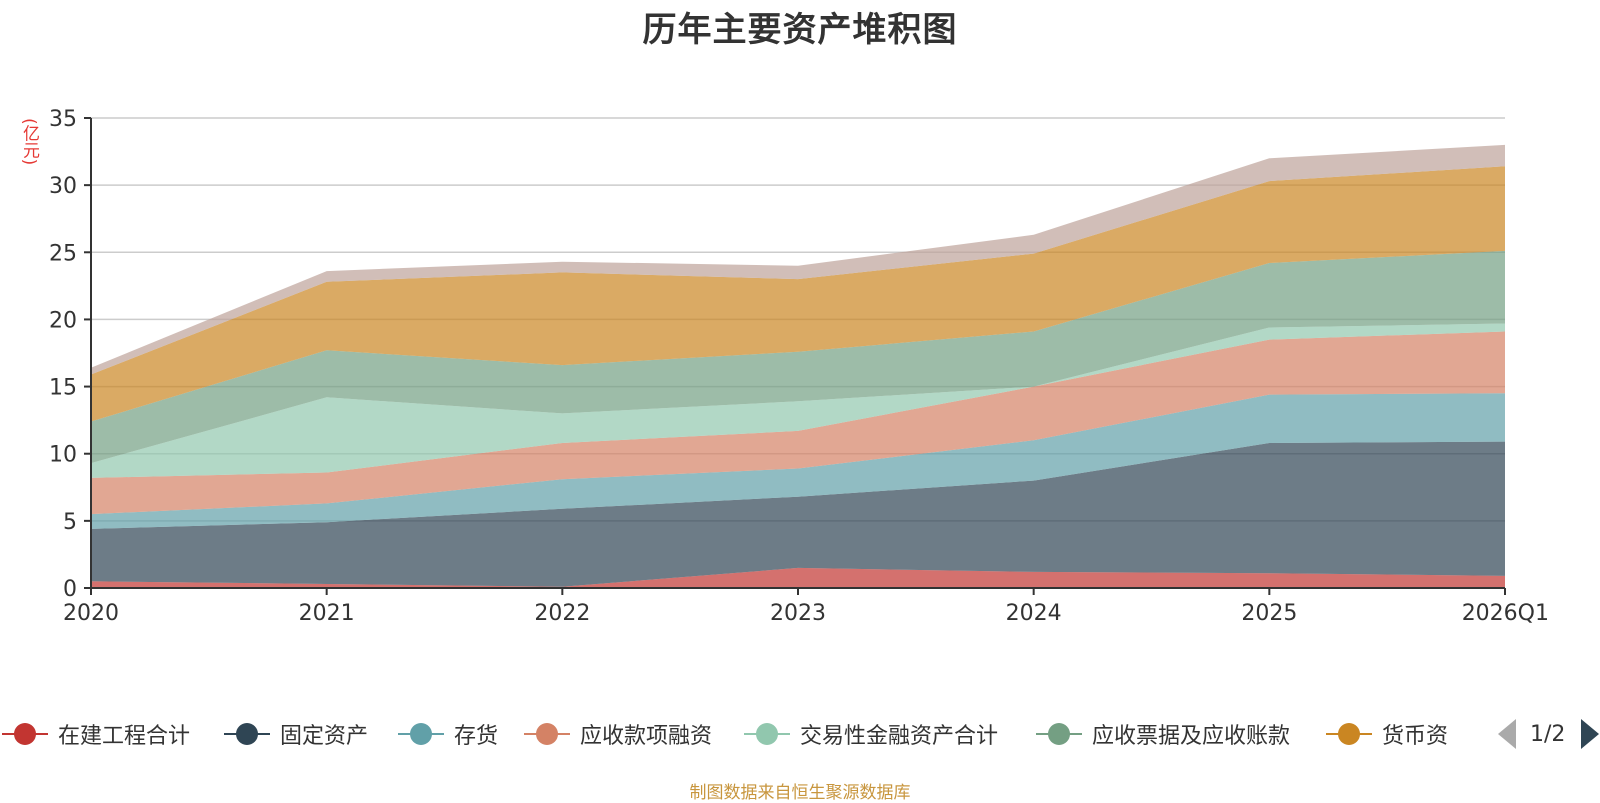 This screenshot has height=803, width=1600. I want to click on y-tick-label: 25, so click(63, 253).